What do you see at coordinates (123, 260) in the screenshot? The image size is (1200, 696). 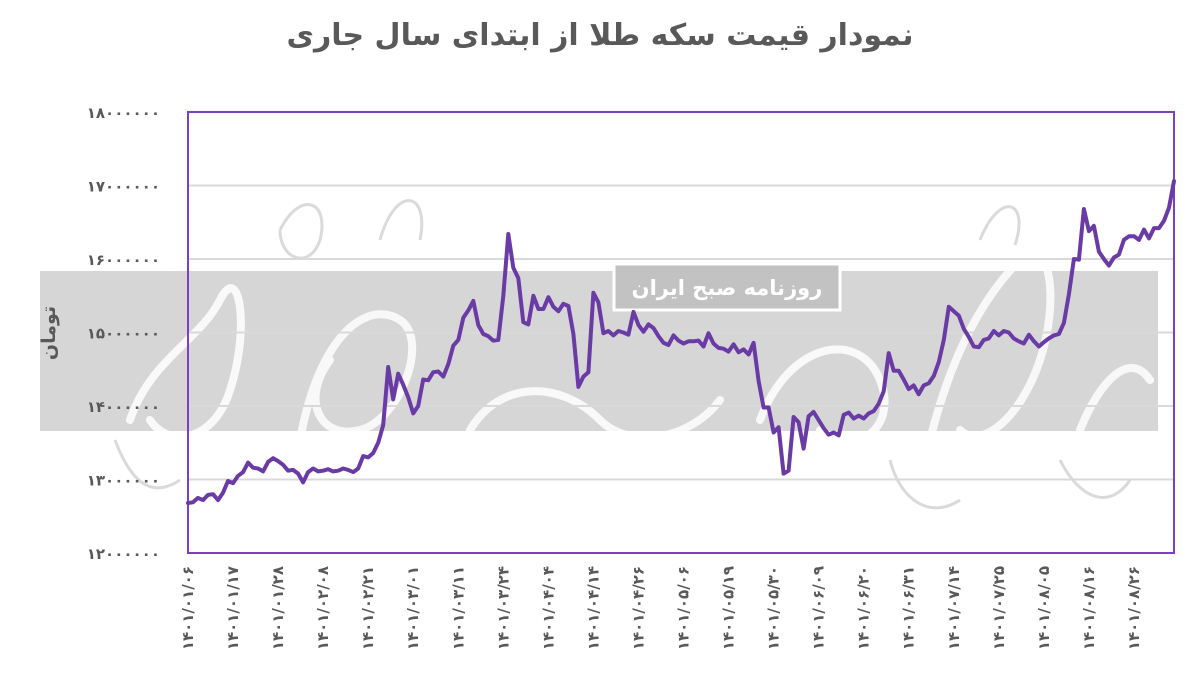 I see `y-tick-label: ۱۶۰۰۰۰۰۰` at bounding box center [123, 260].